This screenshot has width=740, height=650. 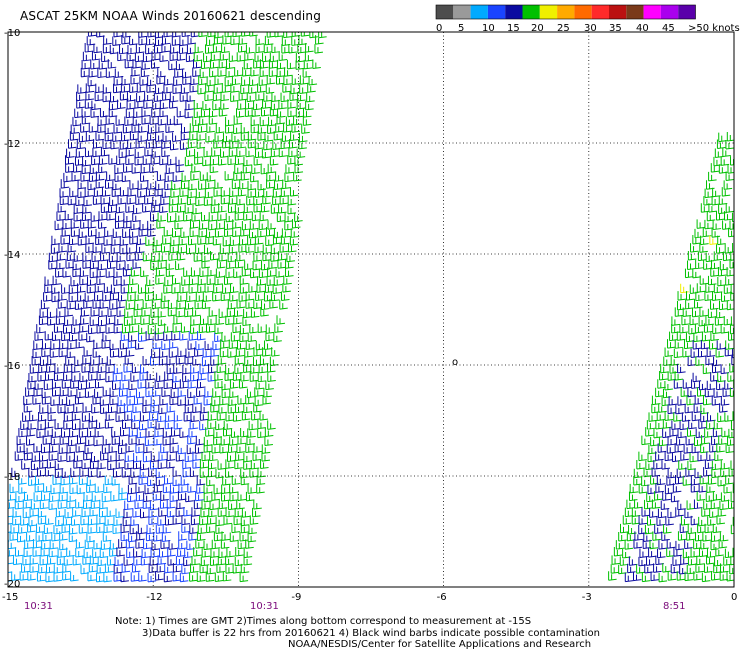 What do you see at coordinates (12, 477) in the screenshot?
I see `lat-tick-label: -18` at bounding box center [12, 477].